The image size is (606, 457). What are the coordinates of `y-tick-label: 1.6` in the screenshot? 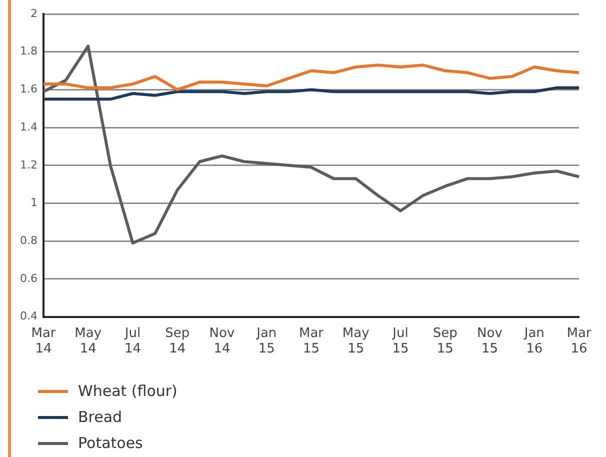 It's located at (29, 89).